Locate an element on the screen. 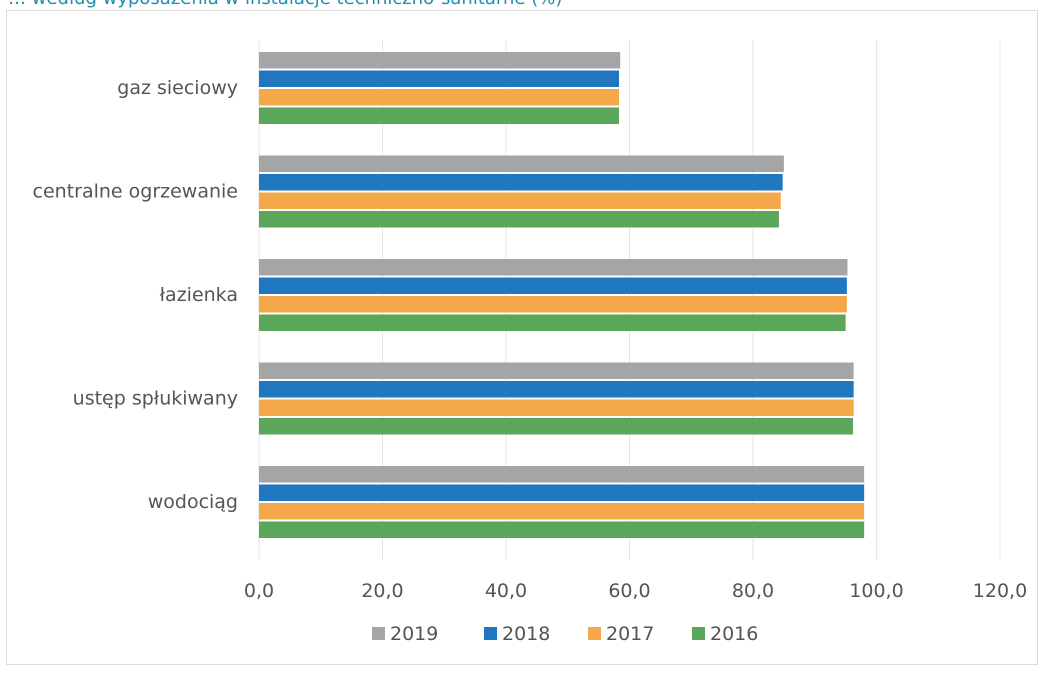 The image size is (1045, 678). legend-label-2016: 2016 is located at coordinates (734, 634).